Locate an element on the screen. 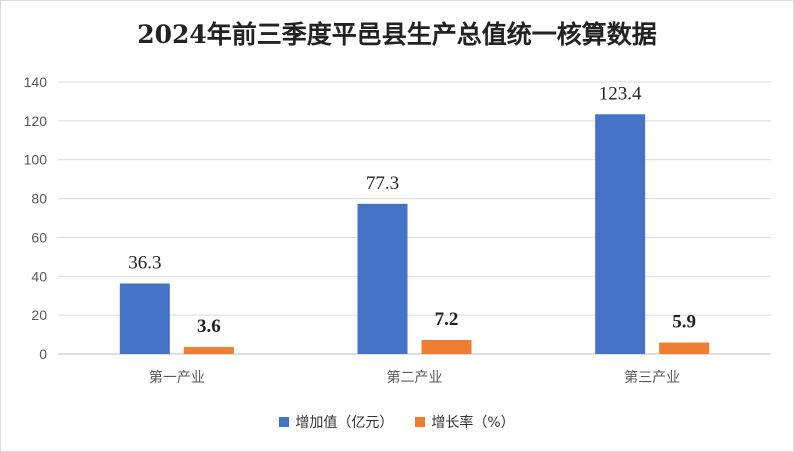 This screenshot has width=794, height=452. legend-item-growth: 增长率（%） is located at coordinates (465, 422).